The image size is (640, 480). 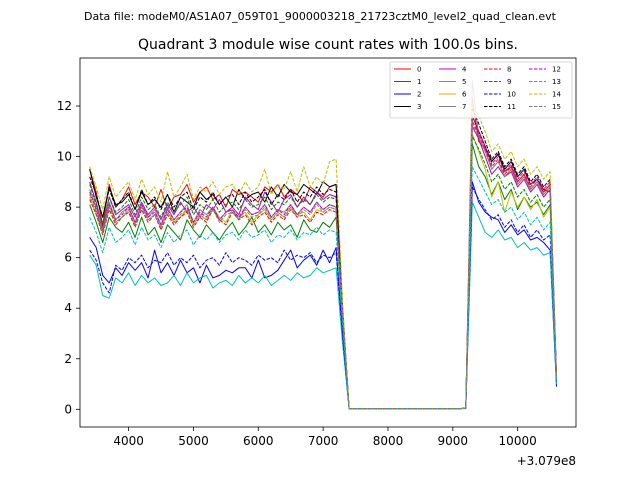 I want to click on x-tick-label: 10000, so click(x=518, y=441).